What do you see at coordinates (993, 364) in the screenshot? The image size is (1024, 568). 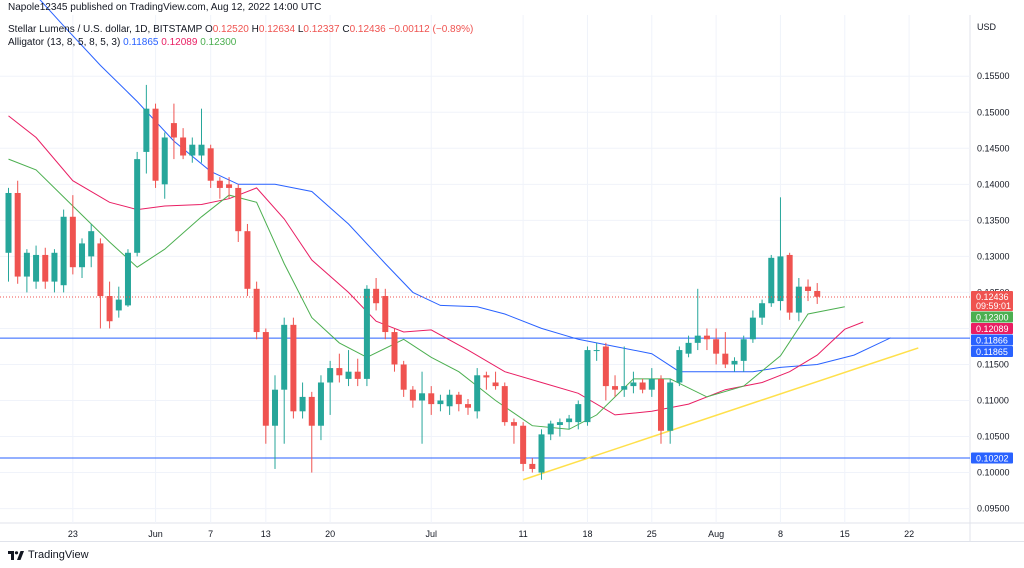 I see `y-tick-label: 0.11500` at bounding box center [993, 364].